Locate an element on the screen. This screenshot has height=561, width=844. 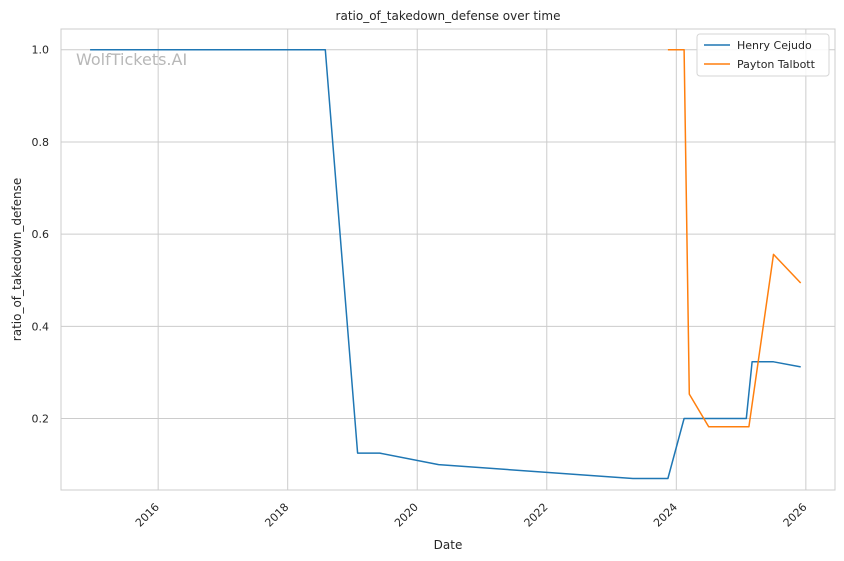
x-tick-label: 2016 is located at coordinates (147, 515).